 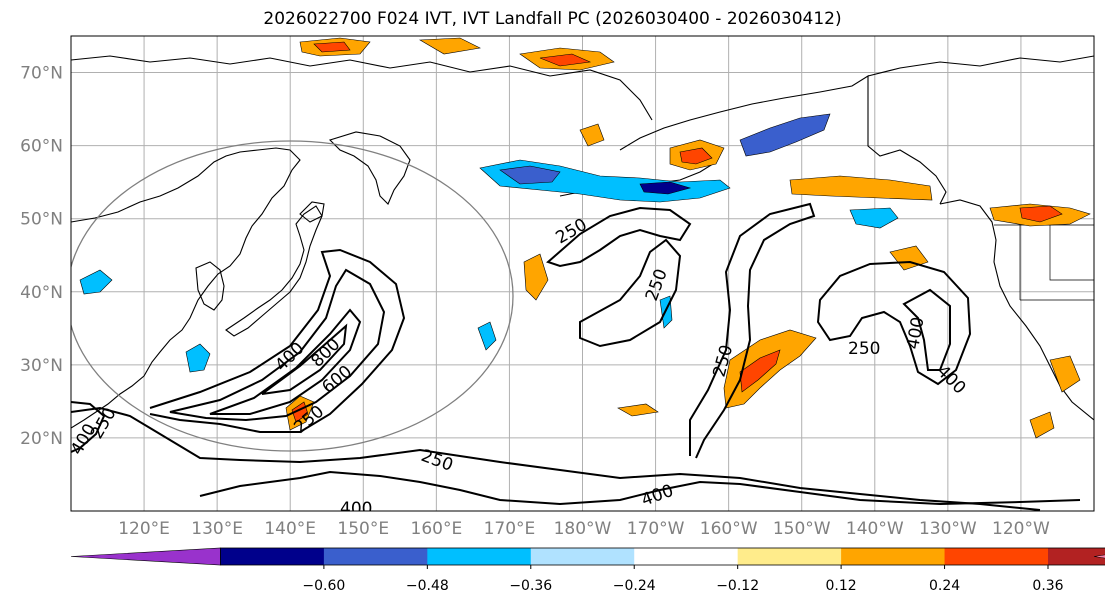 I want to click on ivt-contour-250-central, so click(x=619, y=237).